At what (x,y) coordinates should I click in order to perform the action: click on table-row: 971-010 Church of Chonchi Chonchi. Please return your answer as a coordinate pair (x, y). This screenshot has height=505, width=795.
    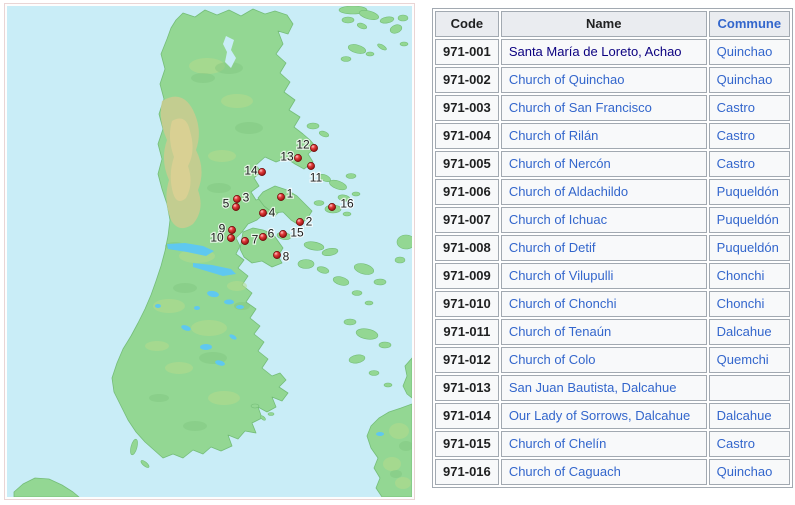
    Looking at the image, I should click on (612, 304).